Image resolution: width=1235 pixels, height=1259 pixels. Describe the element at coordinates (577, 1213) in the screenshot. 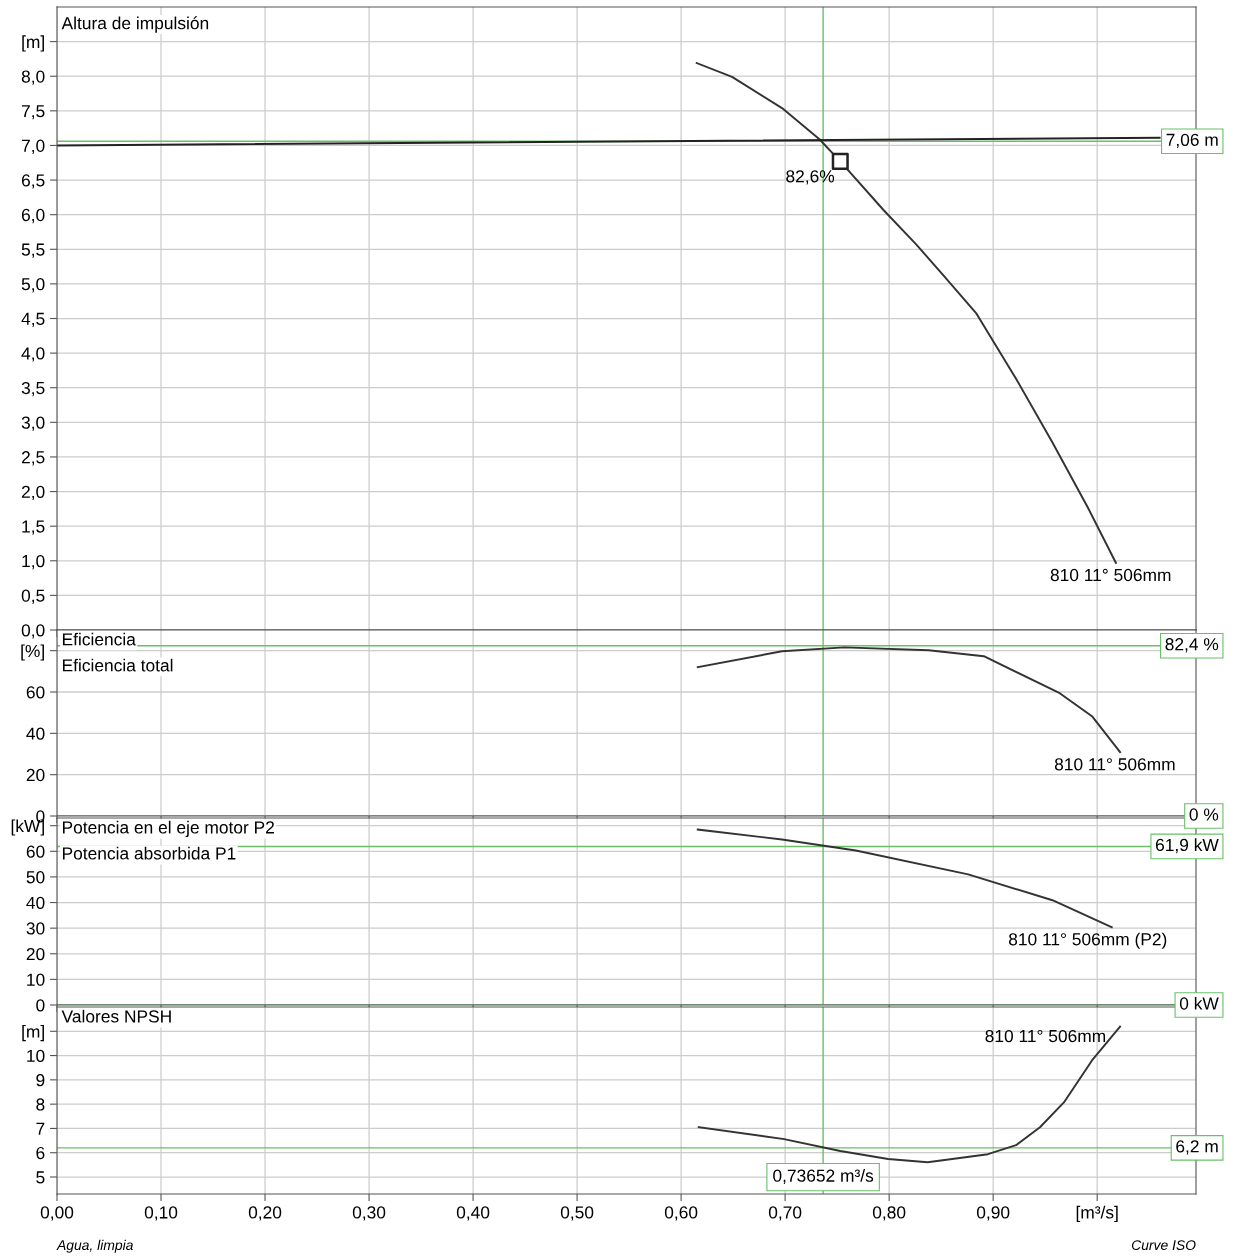

I see `x-tick-label: 0,50` at that location.